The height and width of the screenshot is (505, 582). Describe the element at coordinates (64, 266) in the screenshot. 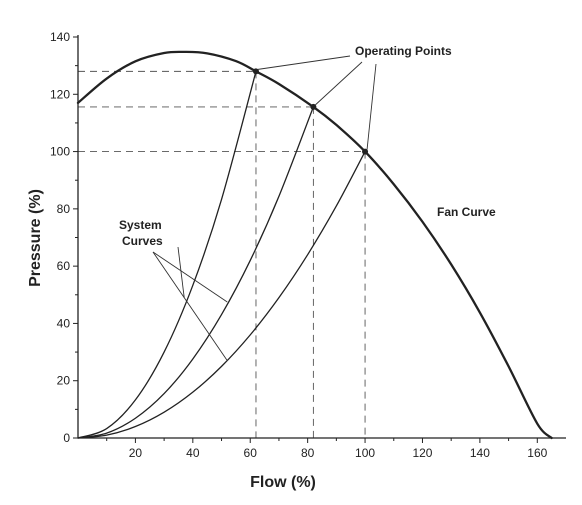

I see `y-tick-label: 60` at that location.